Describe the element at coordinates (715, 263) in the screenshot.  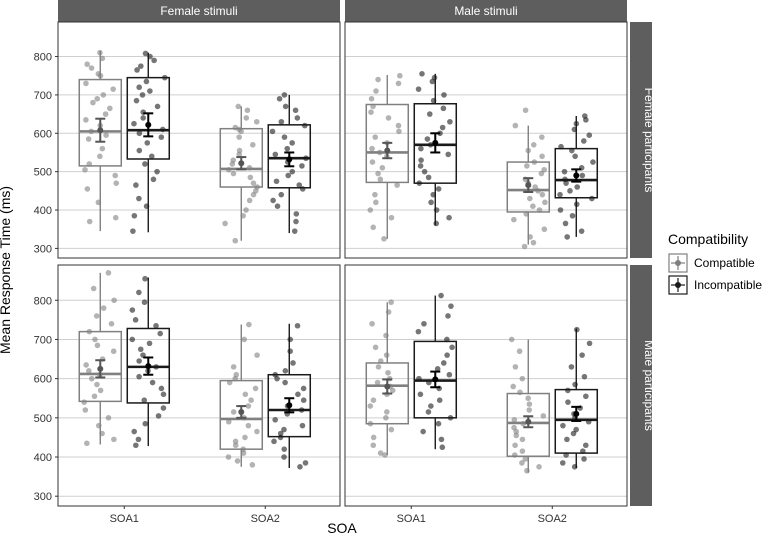
I see `legend: Compatibility Compatible Incompatible` at that location.